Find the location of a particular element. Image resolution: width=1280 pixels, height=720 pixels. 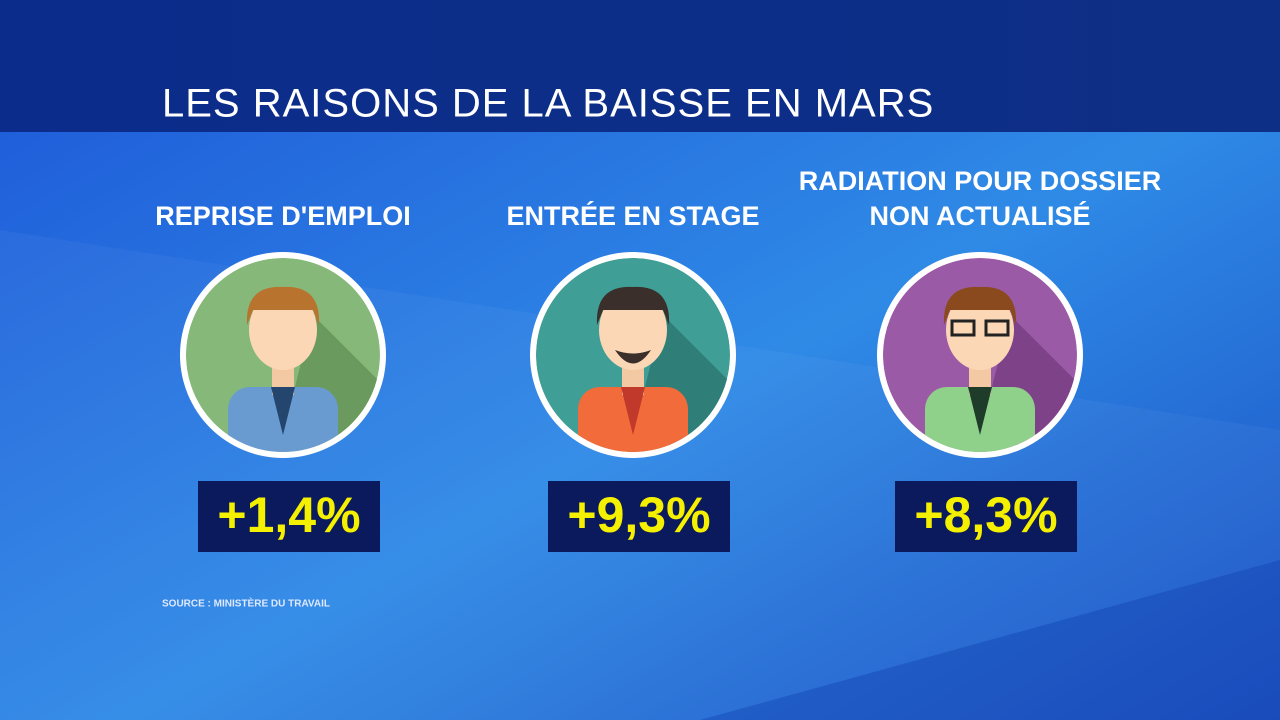

avatar-beard is located at coordinates (633, 357).